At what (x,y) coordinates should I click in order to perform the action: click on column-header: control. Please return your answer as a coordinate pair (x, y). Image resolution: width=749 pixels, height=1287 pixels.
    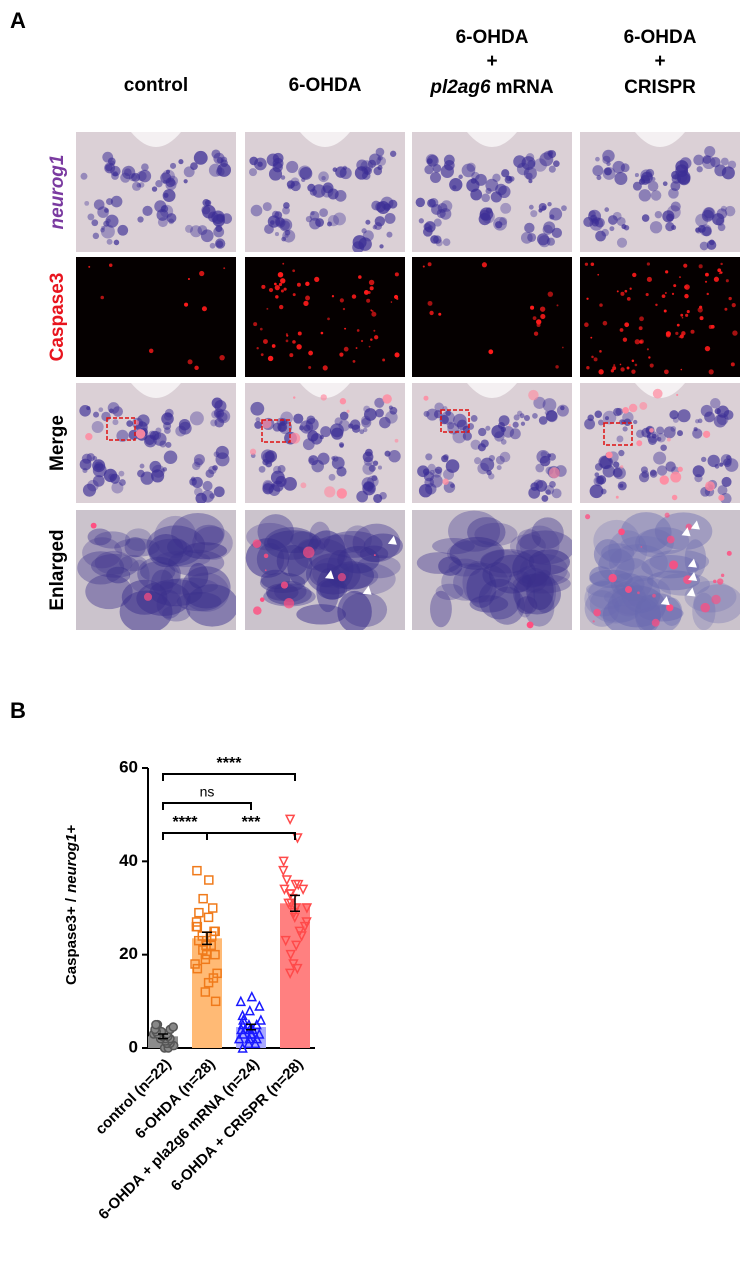
    Looking at the image, I should click on (156, 85).